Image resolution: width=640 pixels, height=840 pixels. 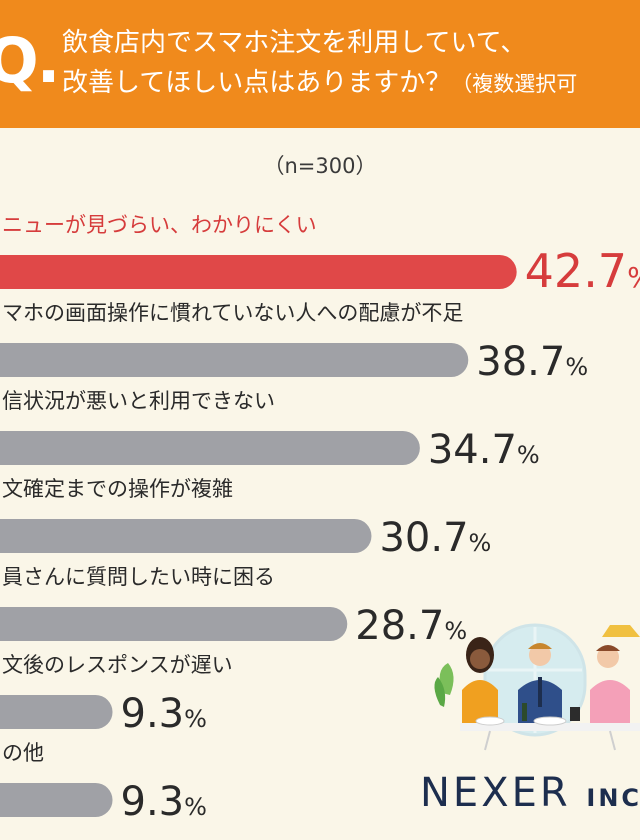 What do you see at coordinates (232, 313) in the screenshot?
I see `category-label: マホの画面操作に慣れていない人への配慮が不足` at bounding box center [232, 313].